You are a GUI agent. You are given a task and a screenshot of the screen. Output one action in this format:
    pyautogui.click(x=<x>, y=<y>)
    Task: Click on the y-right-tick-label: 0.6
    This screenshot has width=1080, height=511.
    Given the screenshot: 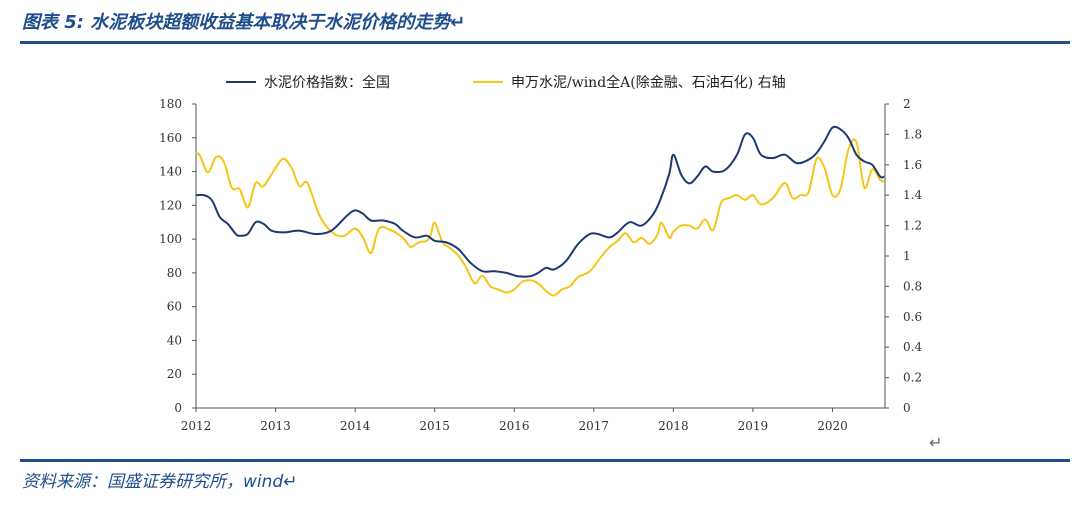 What is the action you would take?
    pyautogui.click(x=912, y=317)
    